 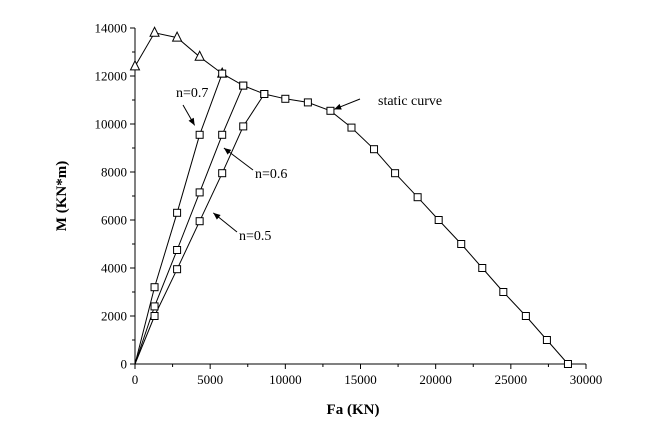 I want to click on y-tick-label: 8000, so click(x=114, y=172).